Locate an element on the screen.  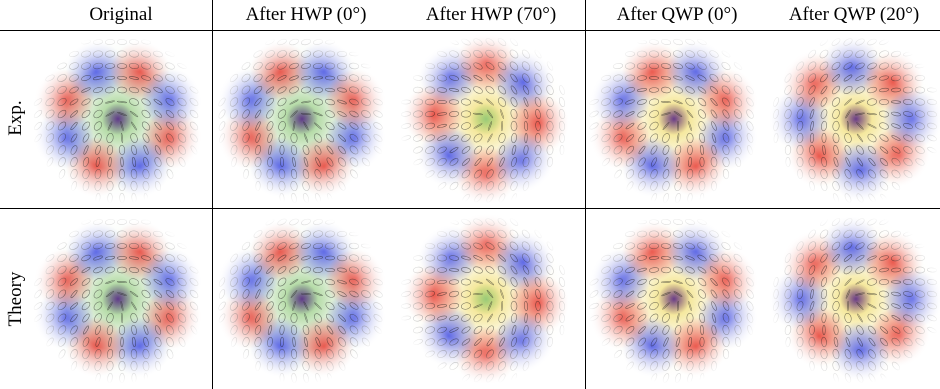
panel-exp-hwp0 is located at coordinates (302, 119).